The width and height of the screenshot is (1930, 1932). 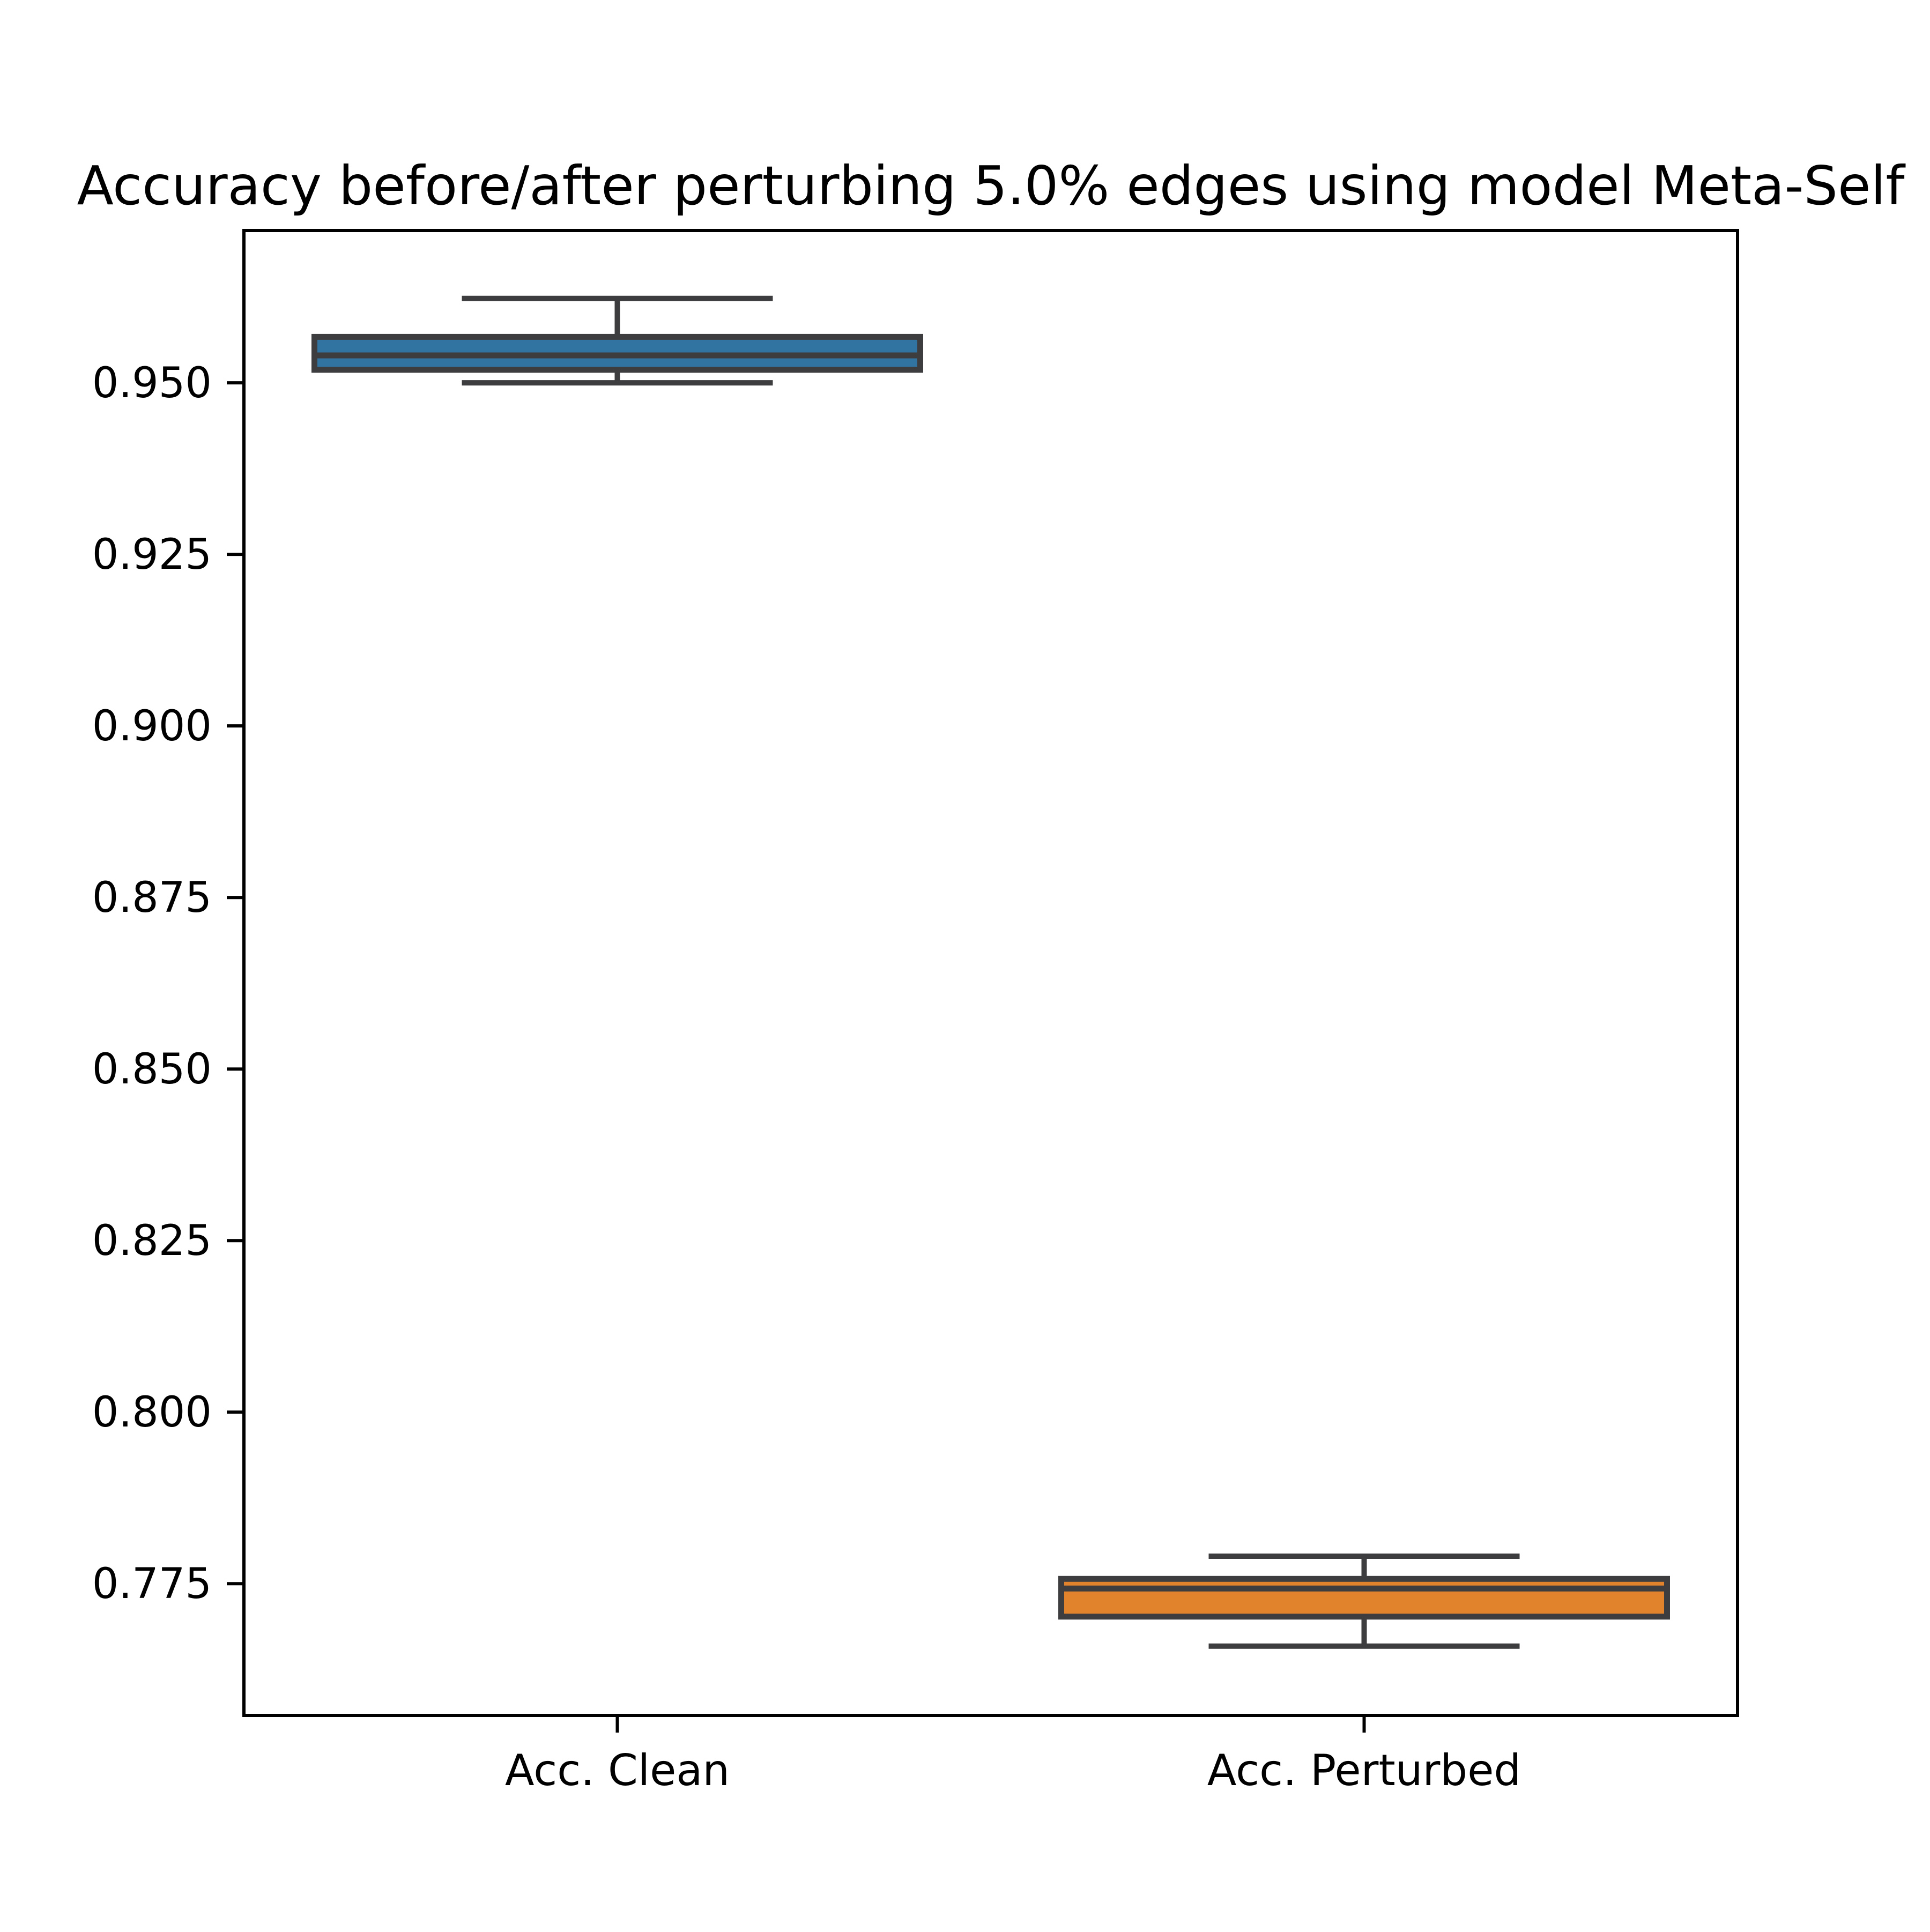 What do you see at coordinates (152, 555) in the screenshot?
I see `y-tick-label: 0.925` at bounding box center [152, 555].